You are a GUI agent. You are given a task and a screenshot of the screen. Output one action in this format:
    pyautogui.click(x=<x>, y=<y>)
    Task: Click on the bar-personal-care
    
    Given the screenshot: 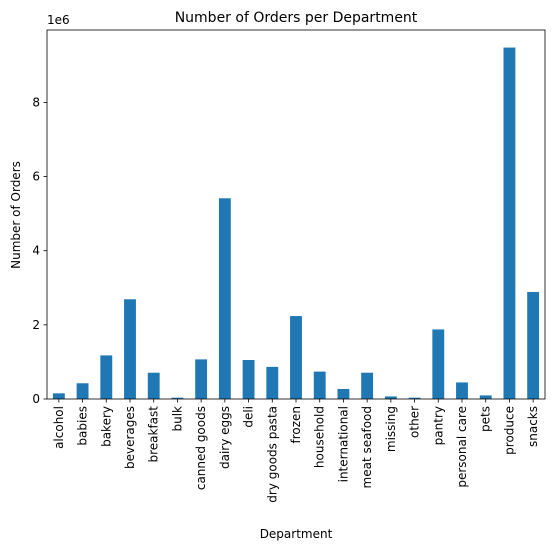 What is the action you would take?
    pyautogui.click(x=462, y=390)
    